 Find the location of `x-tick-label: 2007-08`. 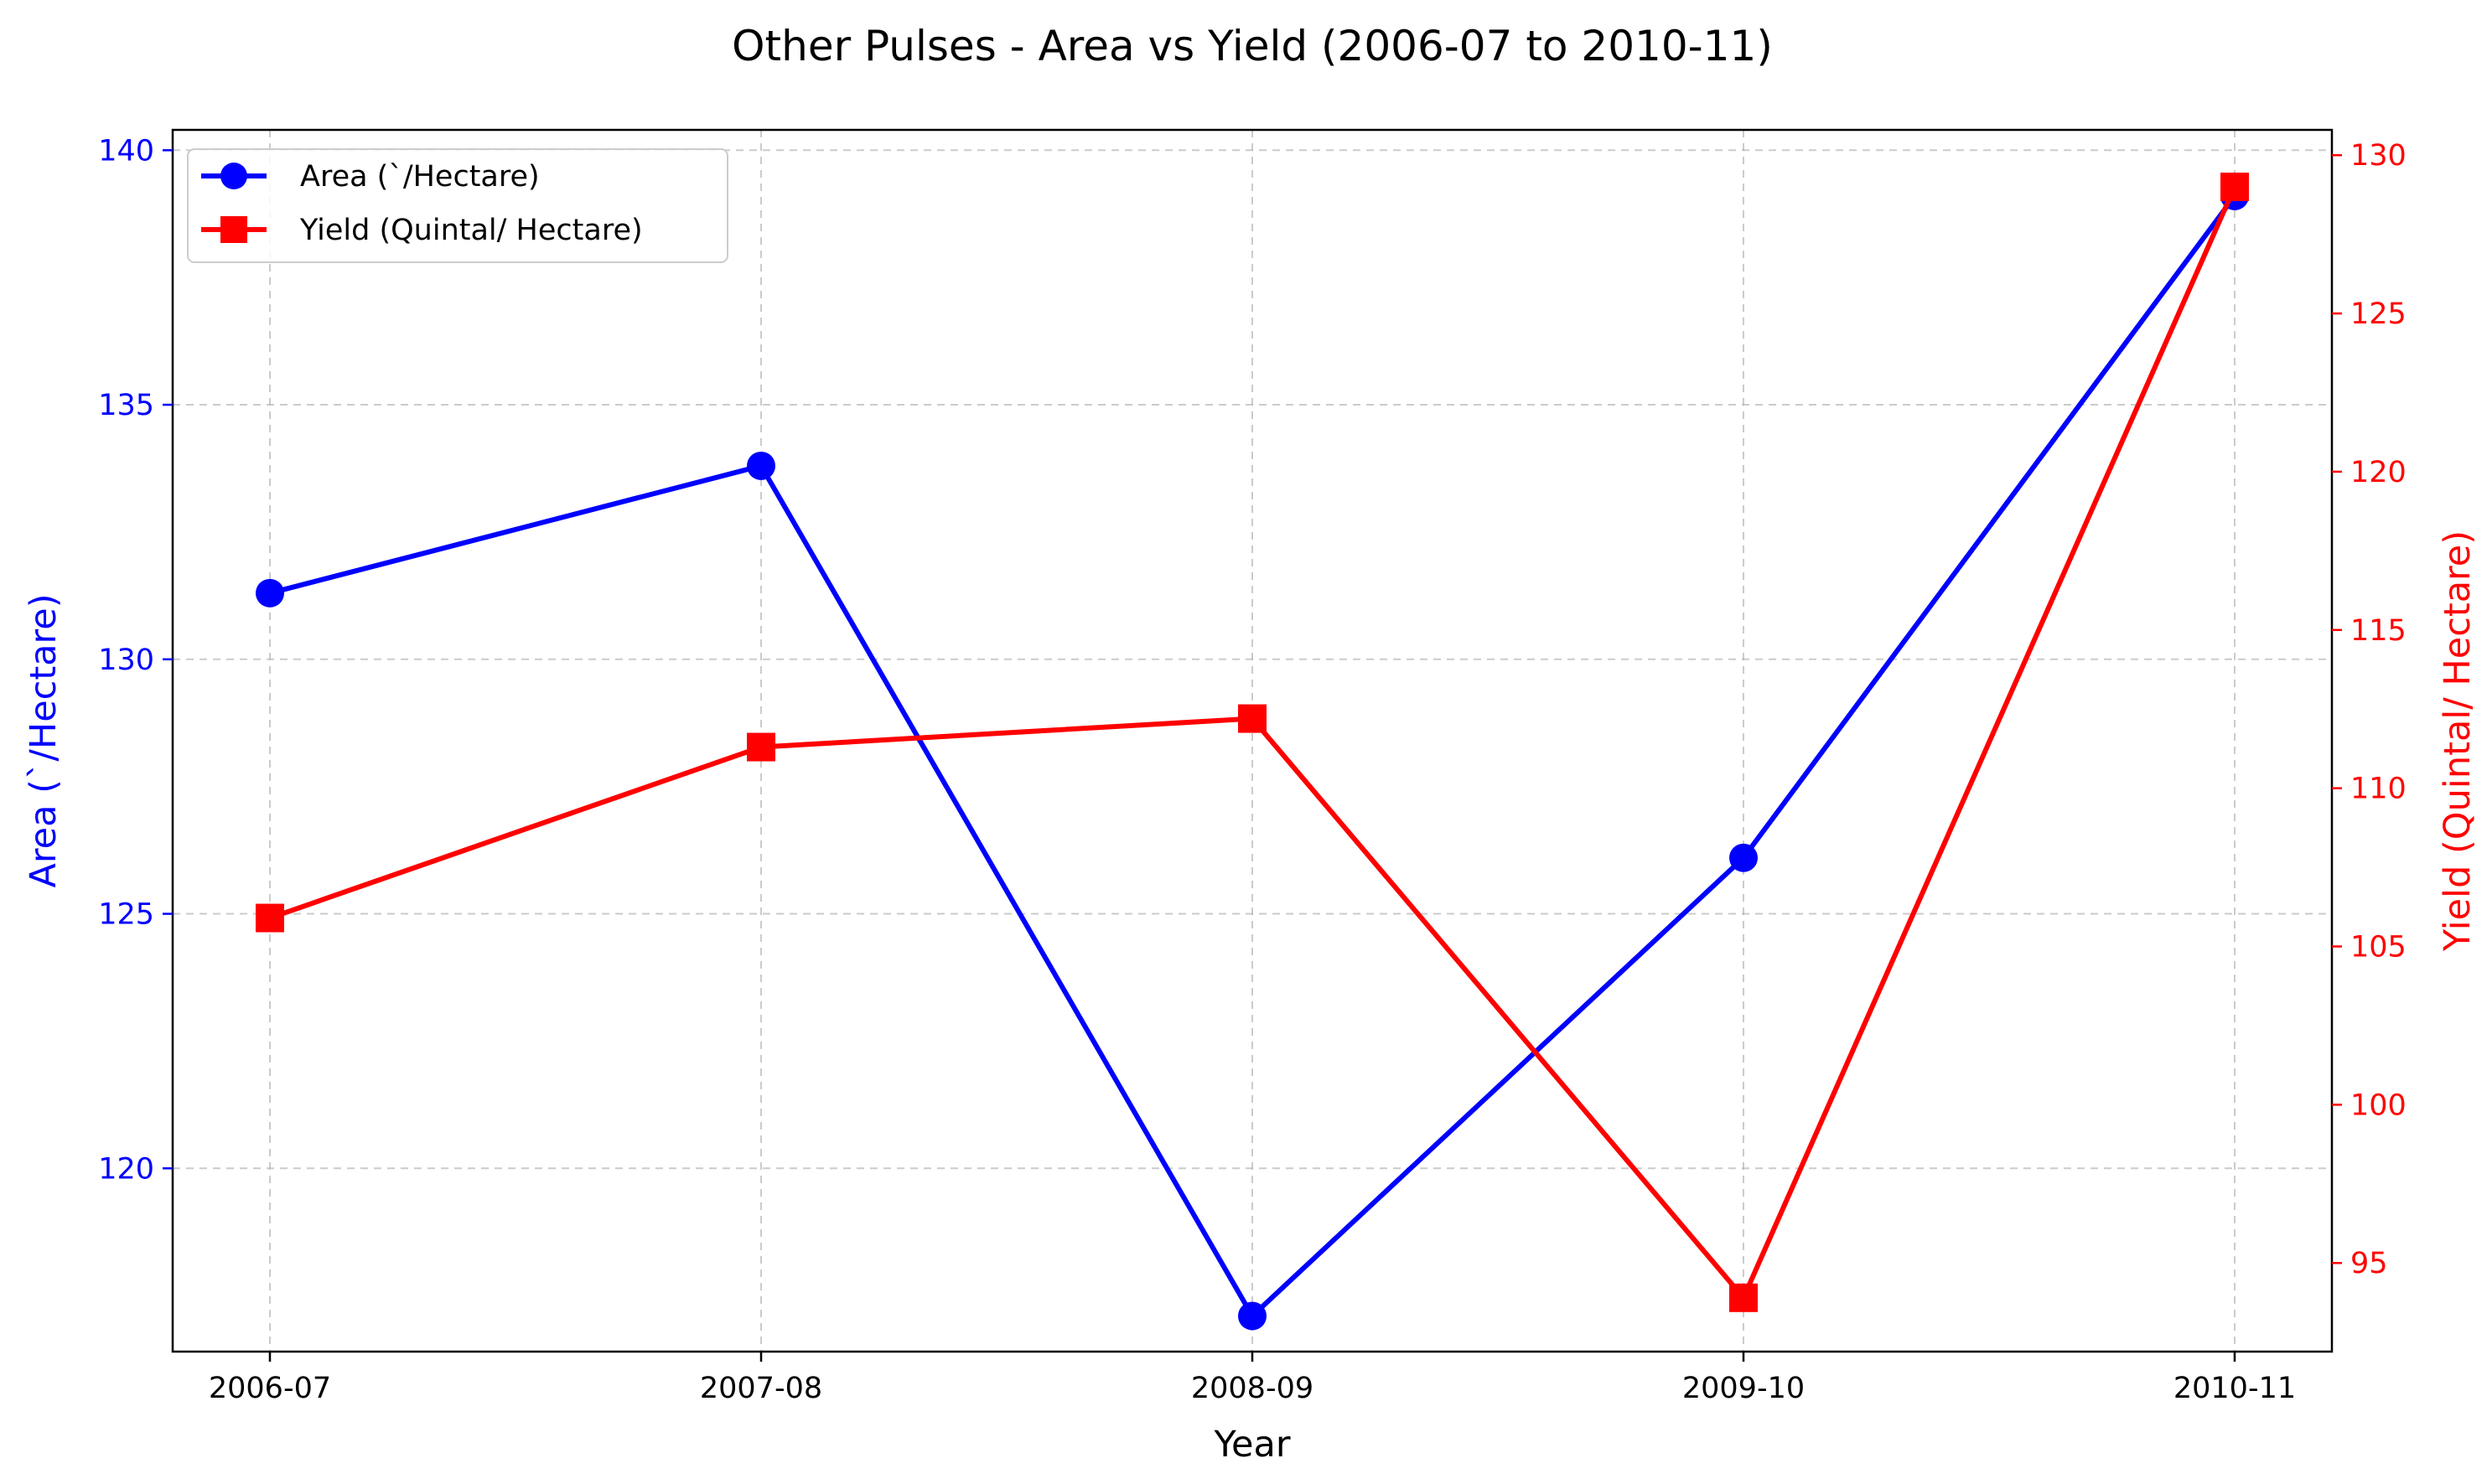

x-tick-label: 2007-08 is located at coordinates (761, 1389).